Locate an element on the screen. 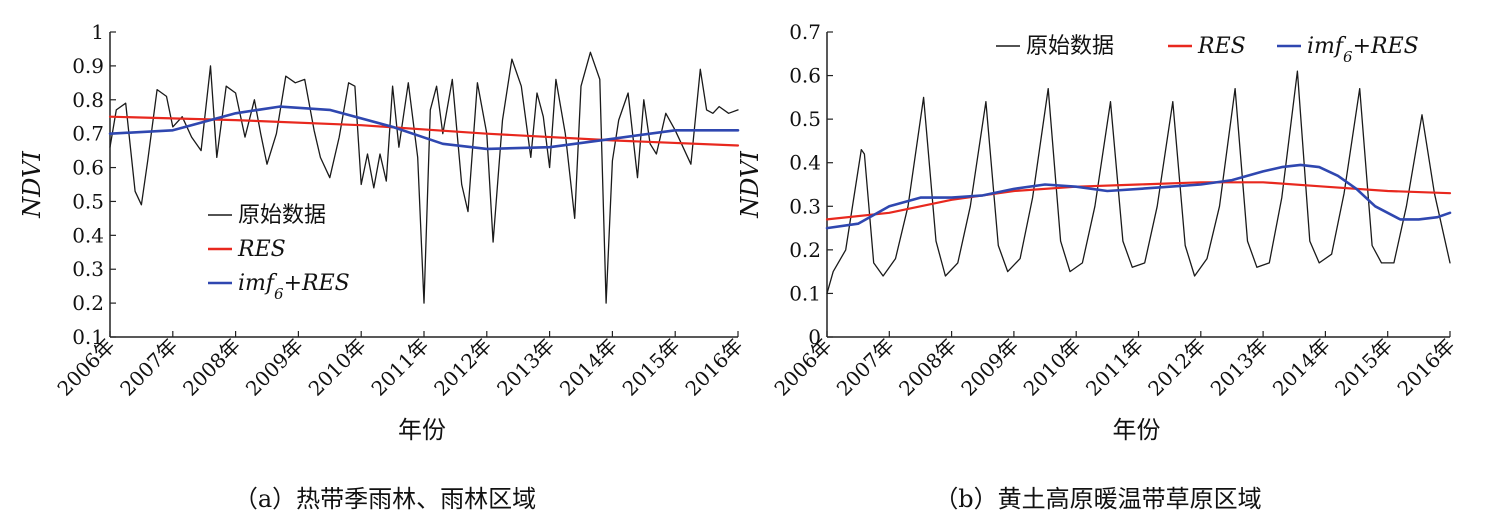 The height and width of the screenshot is (524, 1491). y-tick-label: 0.8 is located at coordinates (88, 100).